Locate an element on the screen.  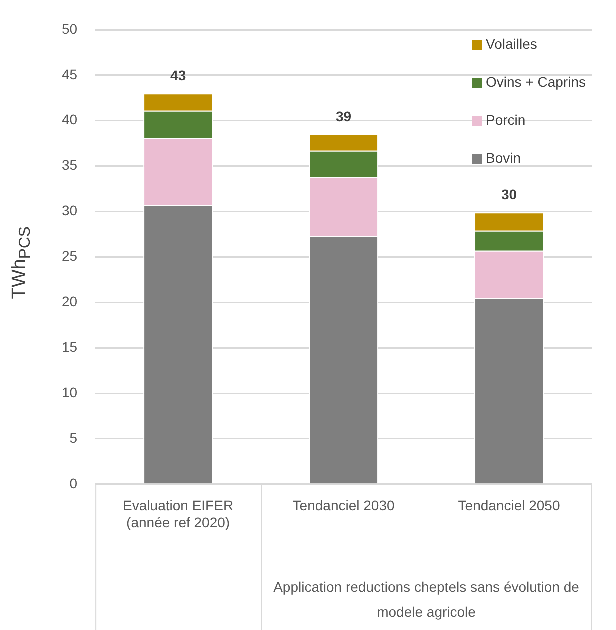
legend-label: Porcin is located at coordinates (506, 120).